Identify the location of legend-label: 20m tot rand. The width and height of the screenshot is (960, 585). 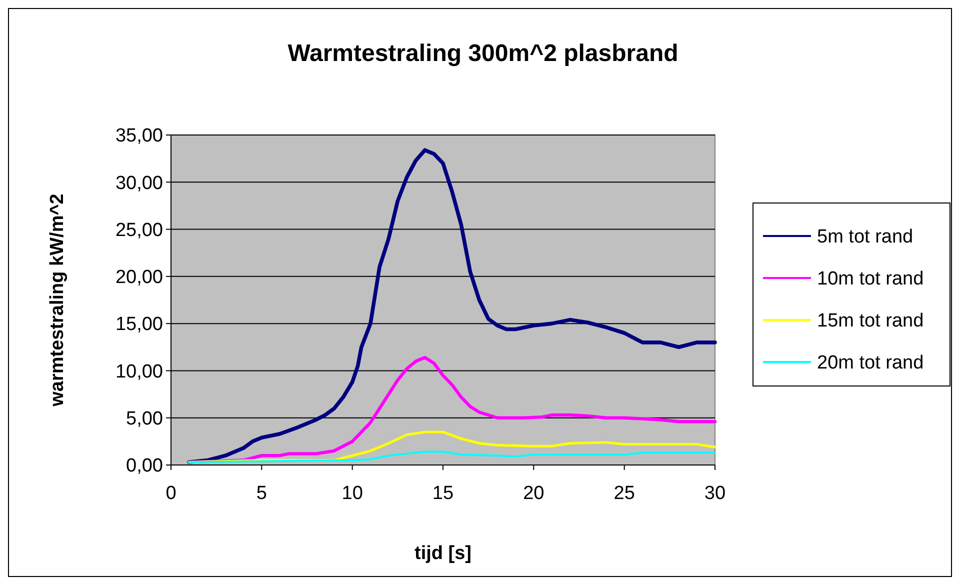
(870, 363).